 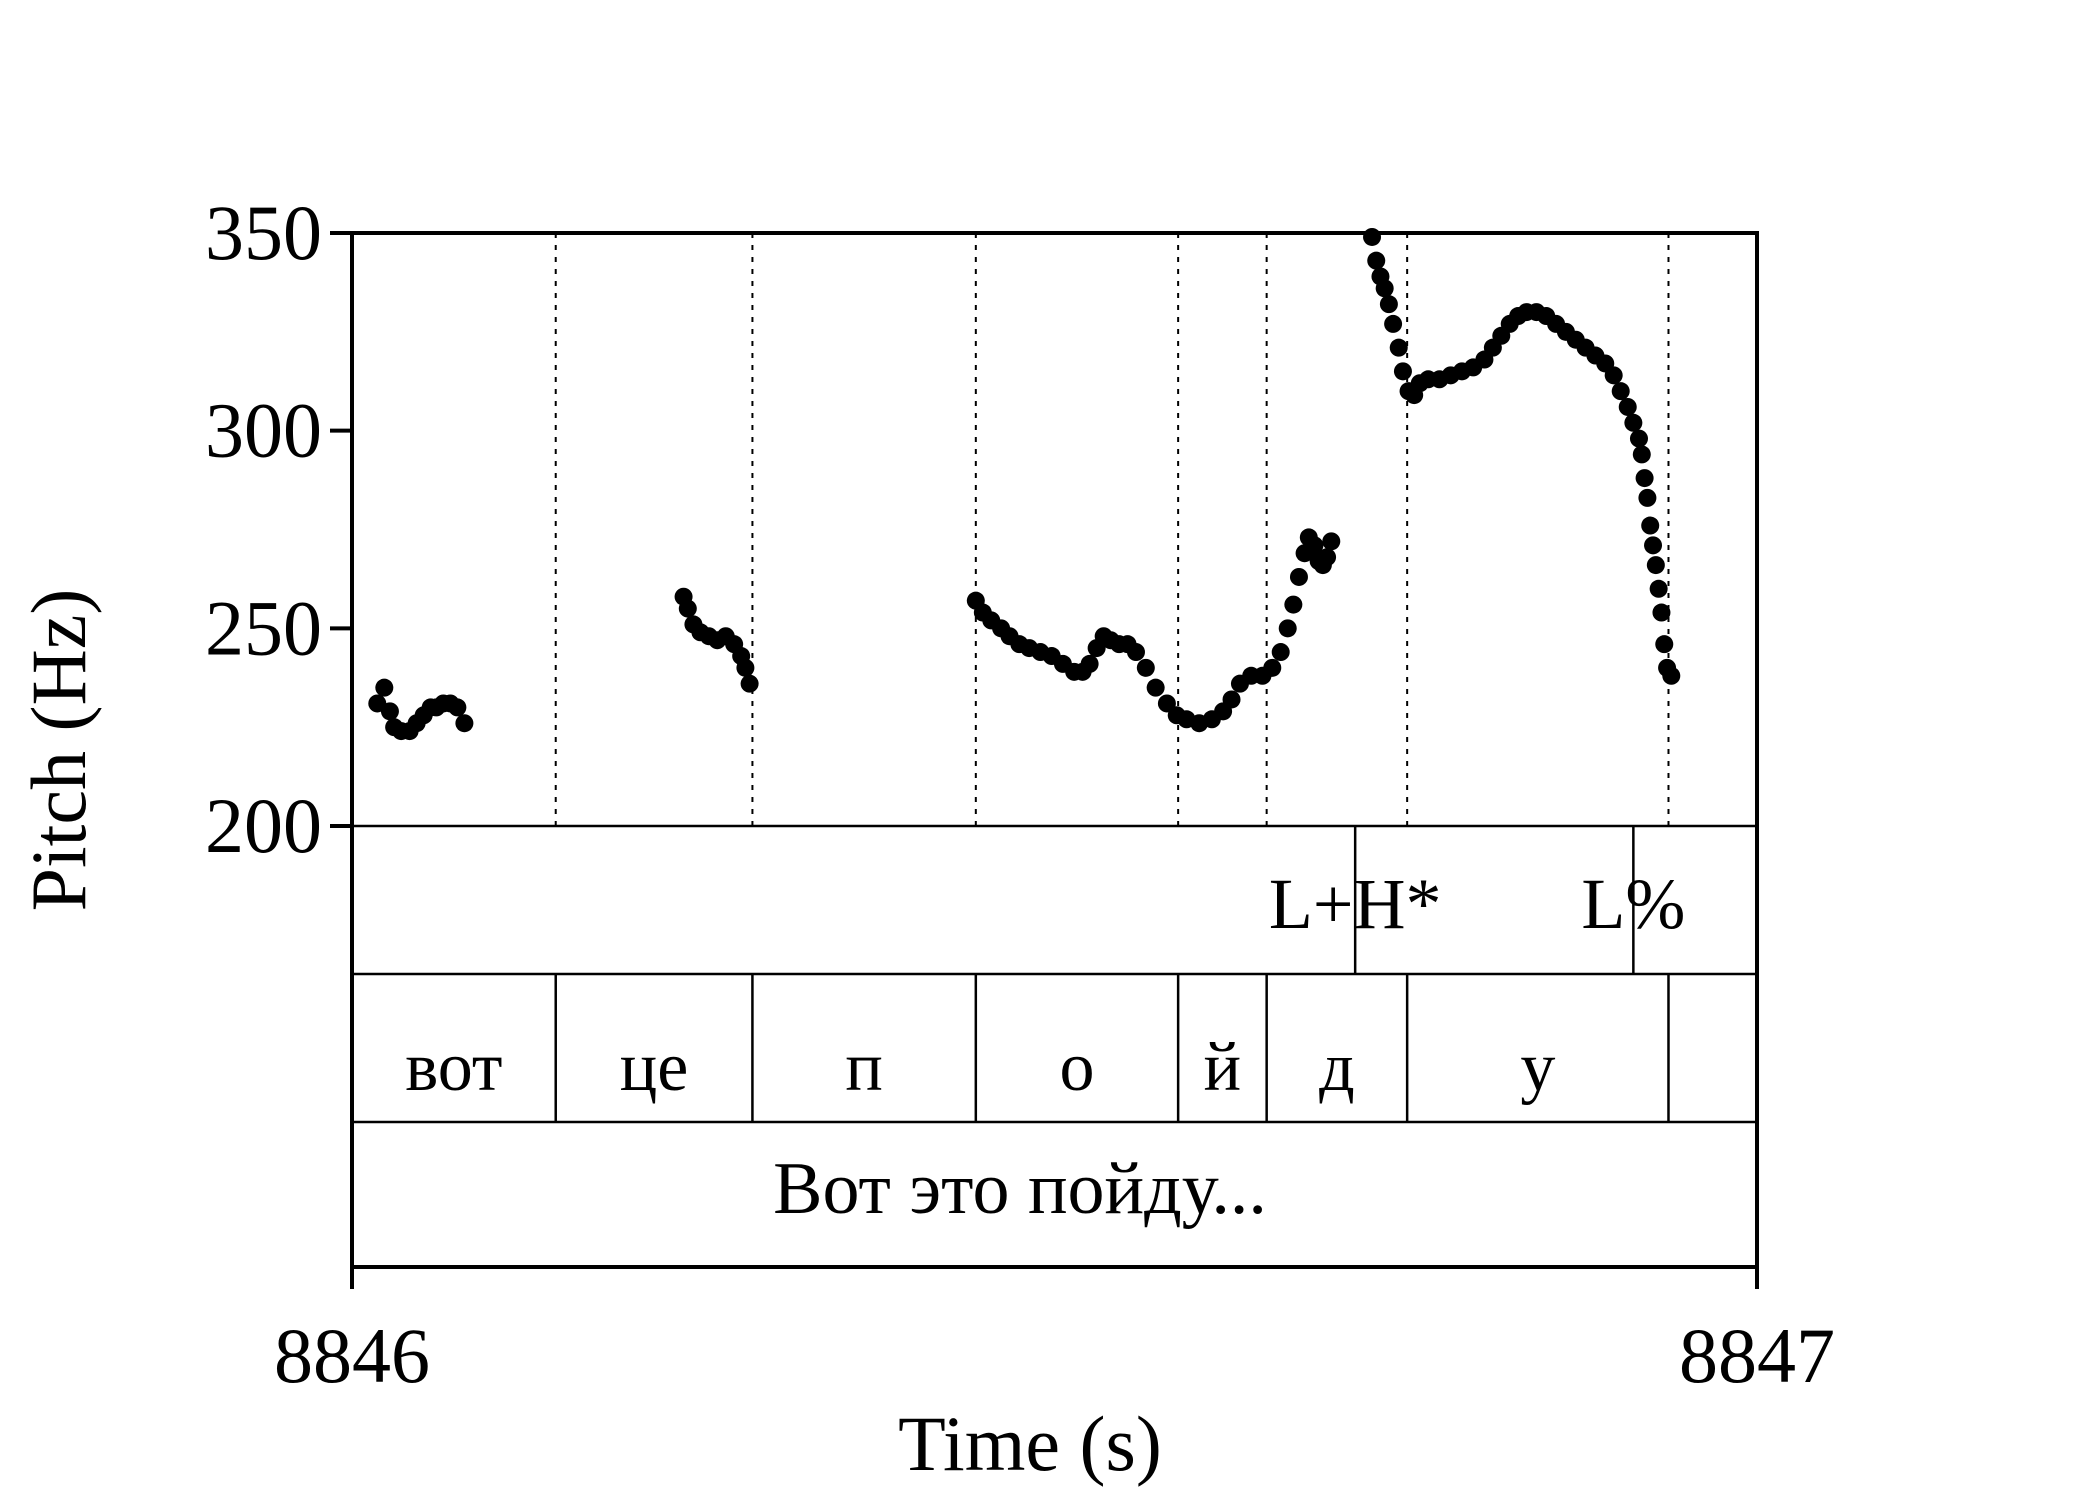 What do you see at coordinates (278, 529) in the screenshot?
I see `y-axis-ticks: 200 250 300 350` at bounding box center [278, 529].